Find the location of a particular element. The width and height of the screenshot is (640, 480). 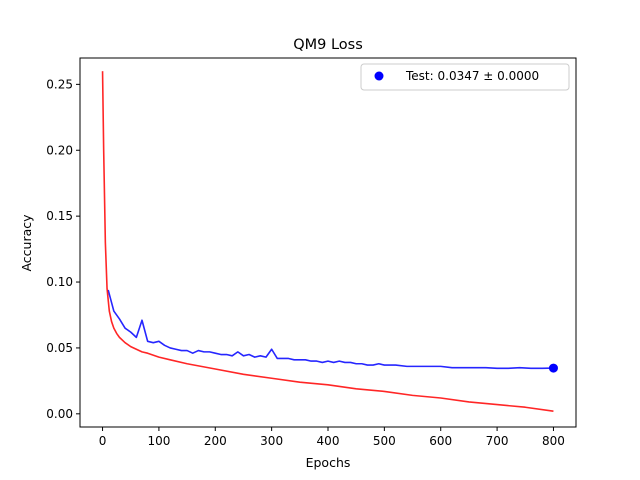

chart-title: QM9 Loss is located at coordinates (328, 45).